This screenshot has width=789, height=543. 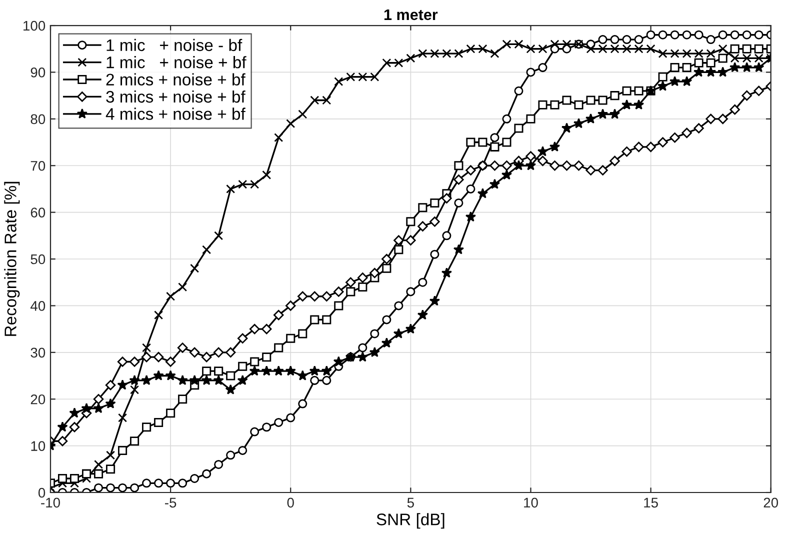 What do you see at coordinates (170, 503) in the screenshot?
I see `x-tick-label: -5` at bounding box center [170, 503].